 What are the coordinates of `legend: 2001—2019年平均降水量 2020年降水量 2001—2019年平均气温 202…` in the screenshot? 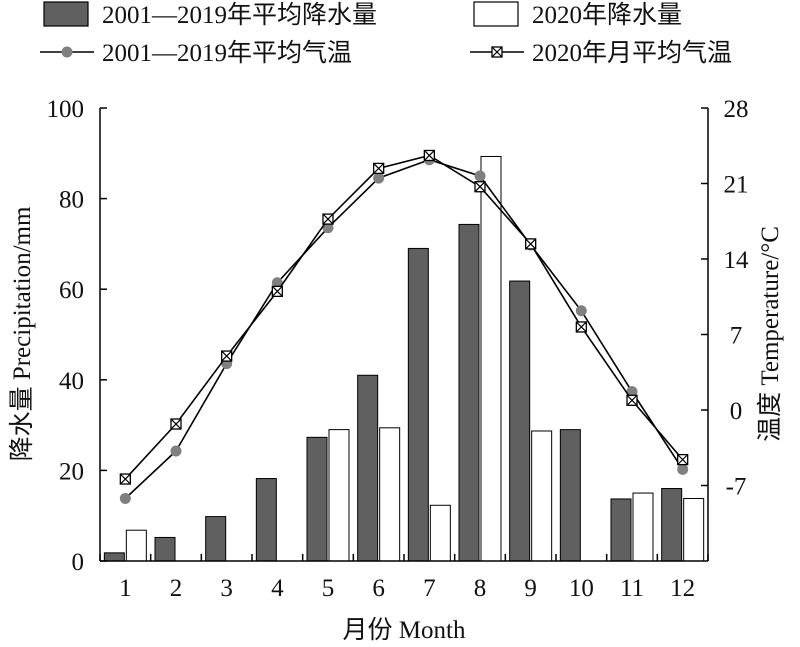 It's located at (386, 34).